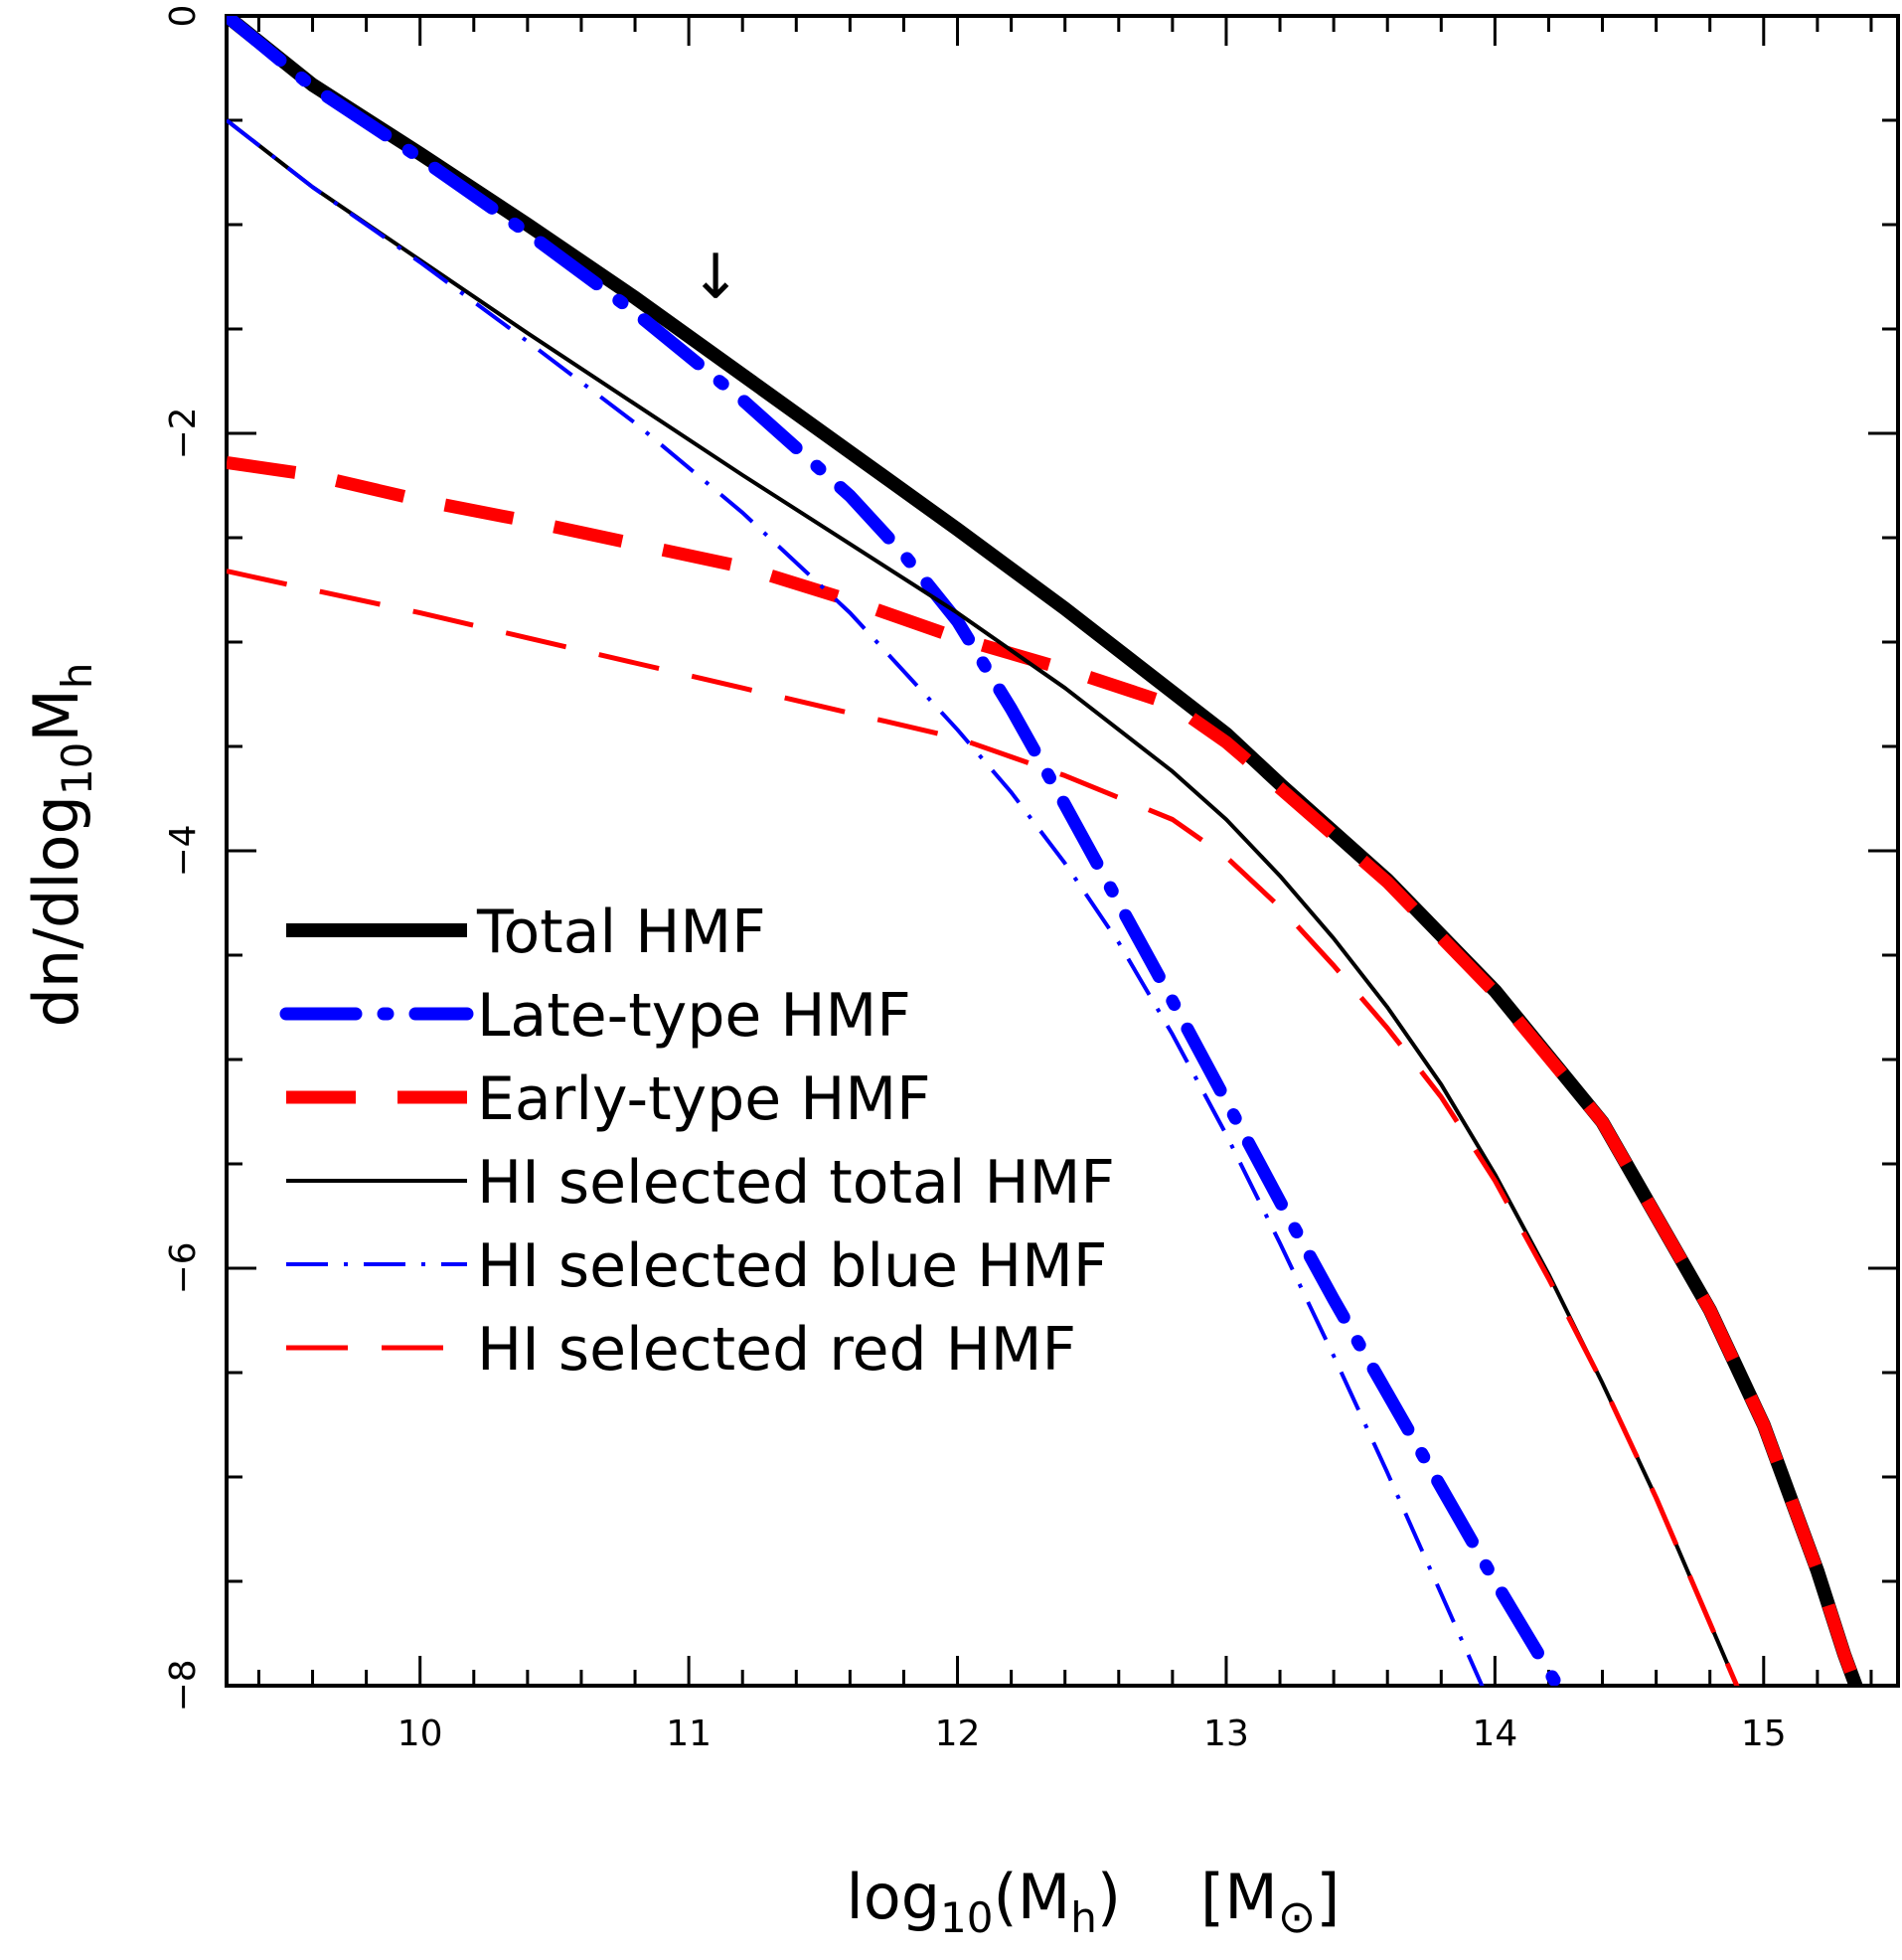 This screenshot has height=1960, width=1902. I want to click on legend-item: Total HMF, so click(526, 933).